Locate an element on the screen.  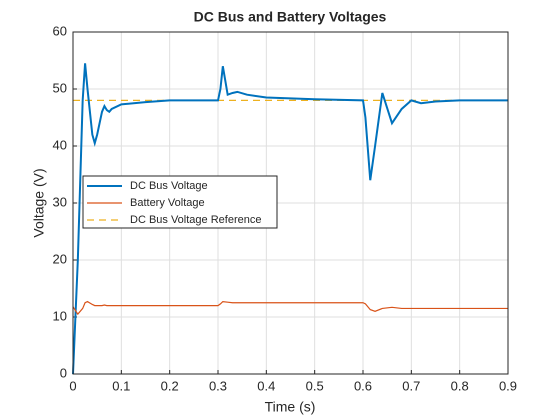
x-tick-label: 0.7 is located at coordinates (411, 385).